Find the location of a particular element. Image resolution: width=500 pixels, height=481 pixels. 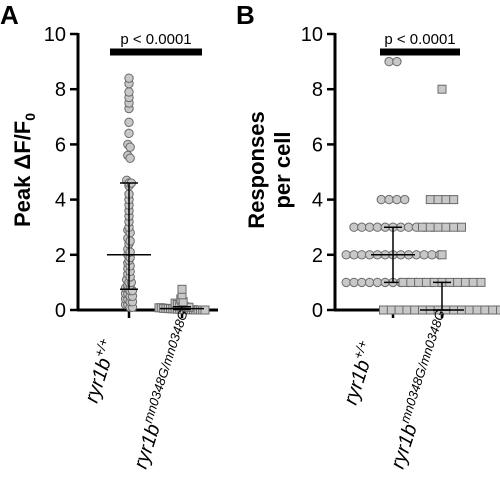

panel-b-letter: B is located at coordinates (245, 15).